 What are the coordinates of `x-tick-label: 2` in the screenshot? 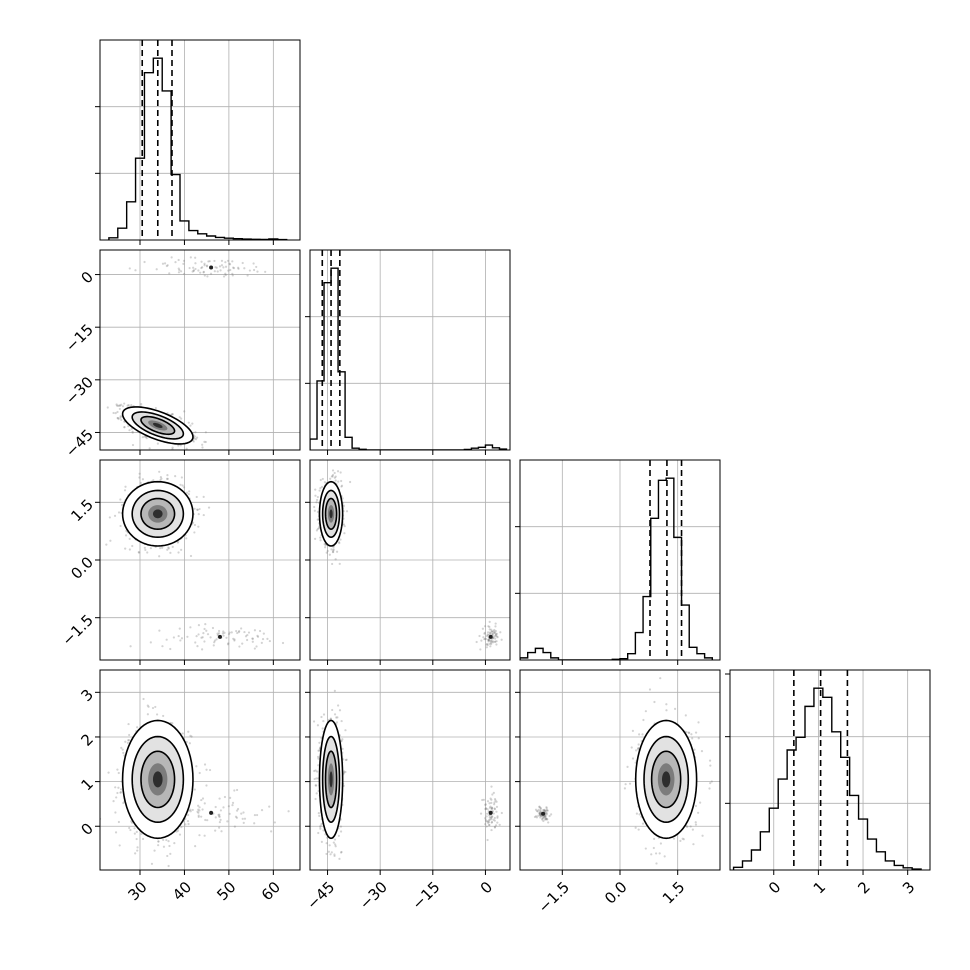 It's located at (863, 887).